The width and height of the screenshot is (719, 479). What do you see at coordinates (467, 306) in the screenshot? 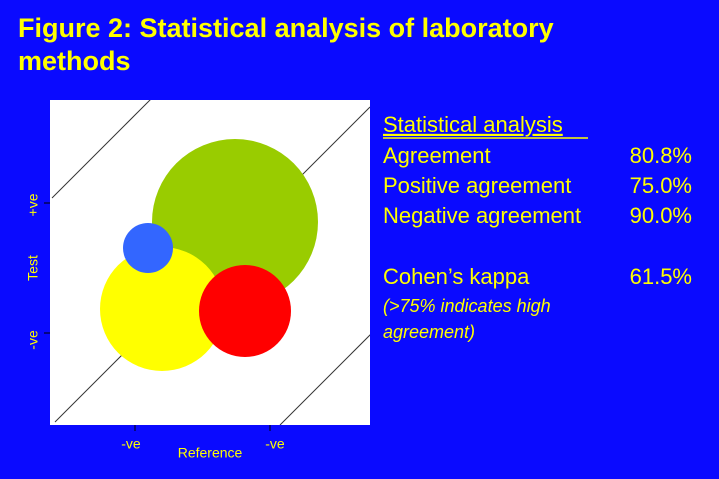
I see `note-line: (>75% indicates high` at bounding box center [467, 306].